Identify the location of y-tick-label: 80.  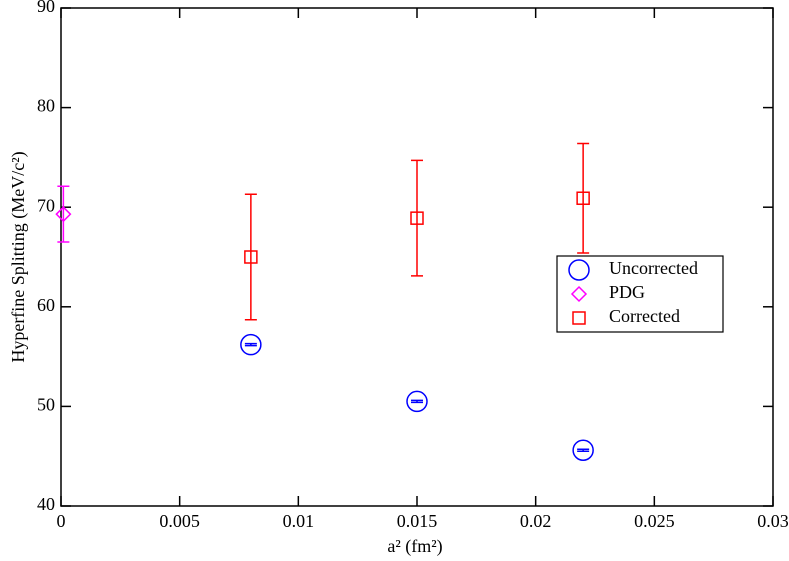
(46, 106).